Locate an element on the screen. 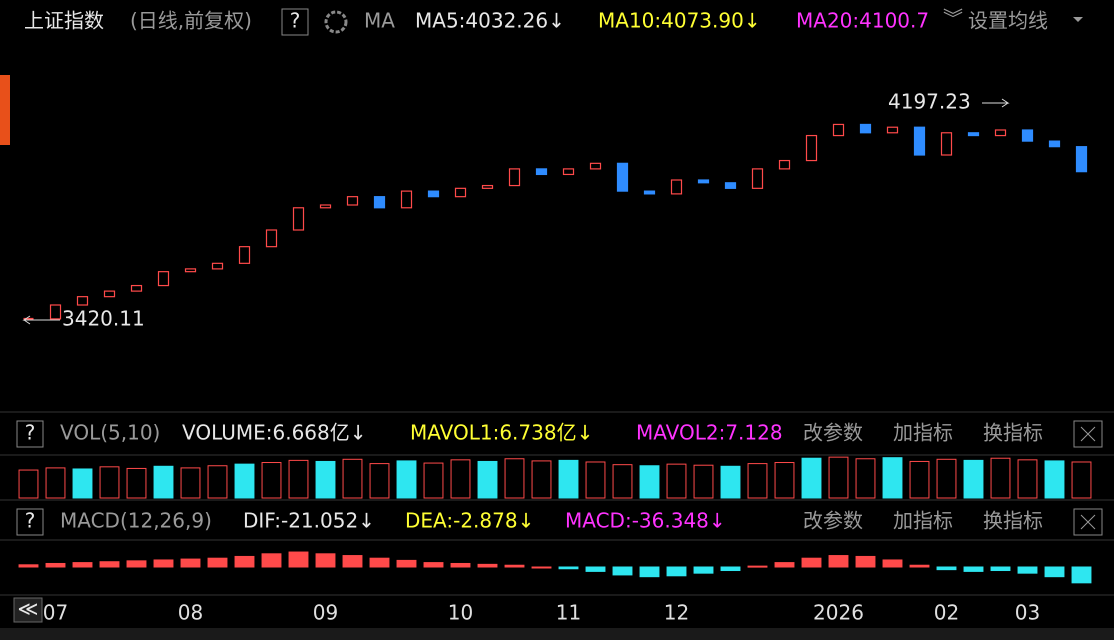 The width and height of the screenshot is (1114, 640). index-subtitle: (日线,前复权) is located at coordinates (191, 21).